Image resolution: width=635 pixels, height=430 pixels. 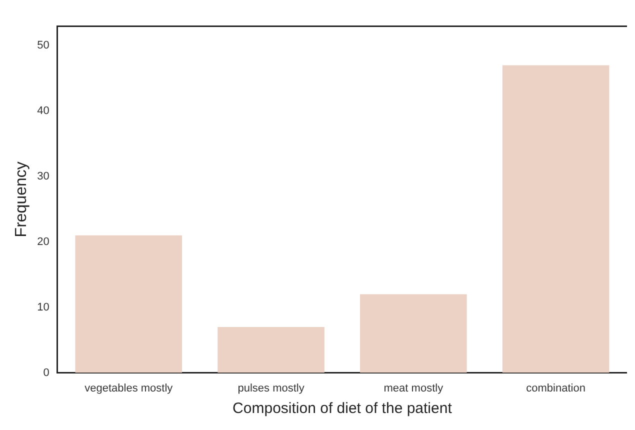 I want to click on y-tick-label: 20, so click(x=43, y=242).